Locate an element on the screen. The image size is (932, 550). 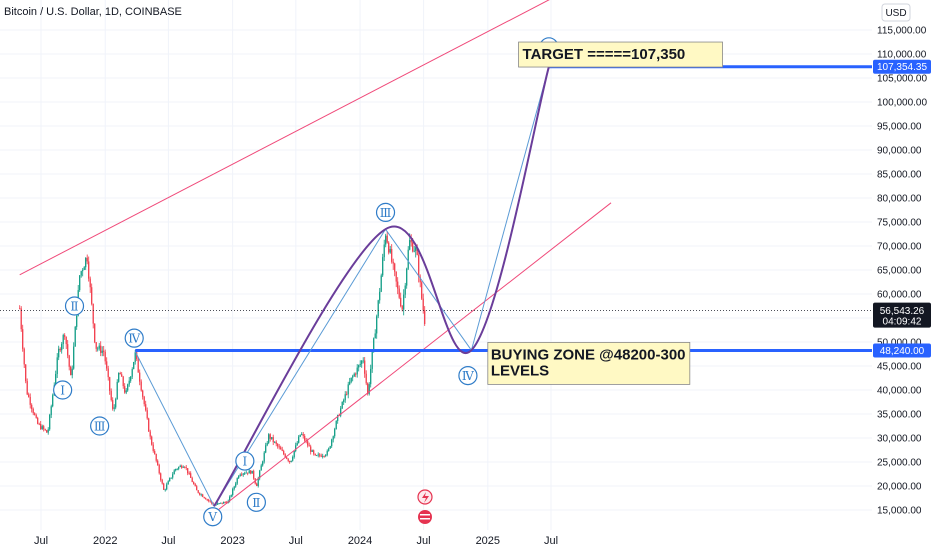
wave-label-text: Ⅰ is located at coordinates (62, 391).